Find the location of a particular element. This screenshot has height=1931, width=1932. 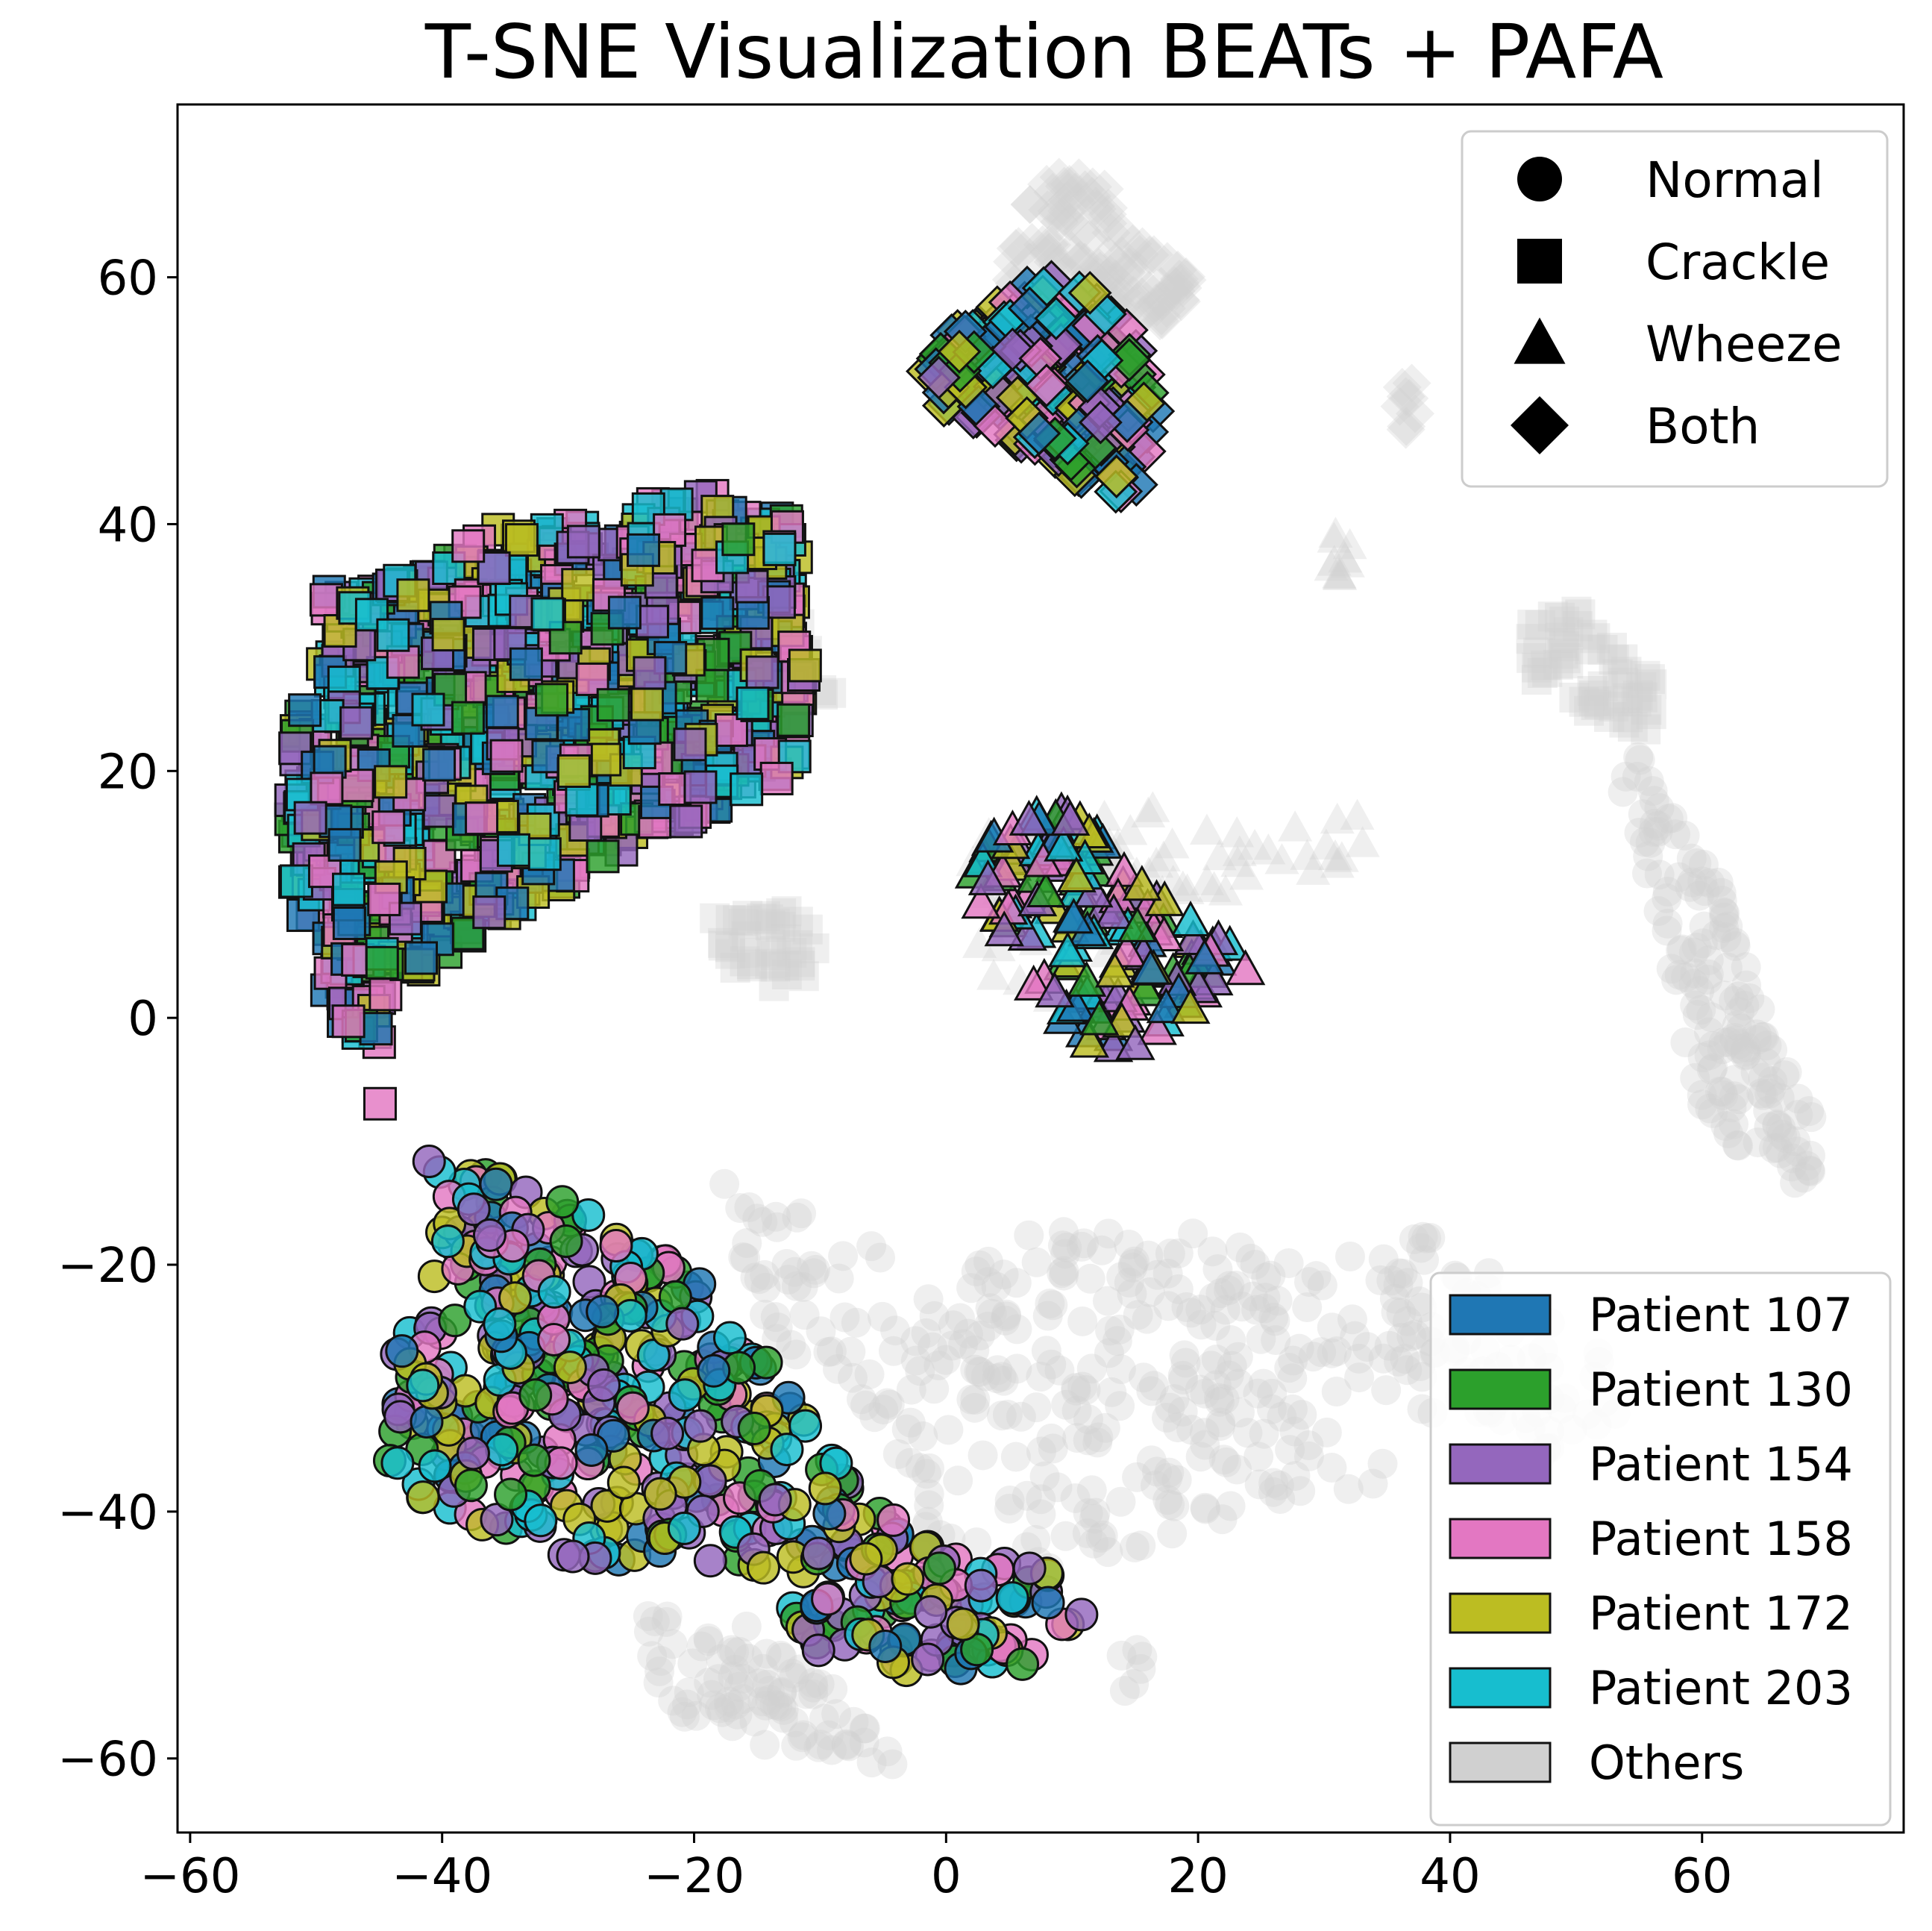

color-legend-label: Patient 172 is located at coordinates (1721, 1614).